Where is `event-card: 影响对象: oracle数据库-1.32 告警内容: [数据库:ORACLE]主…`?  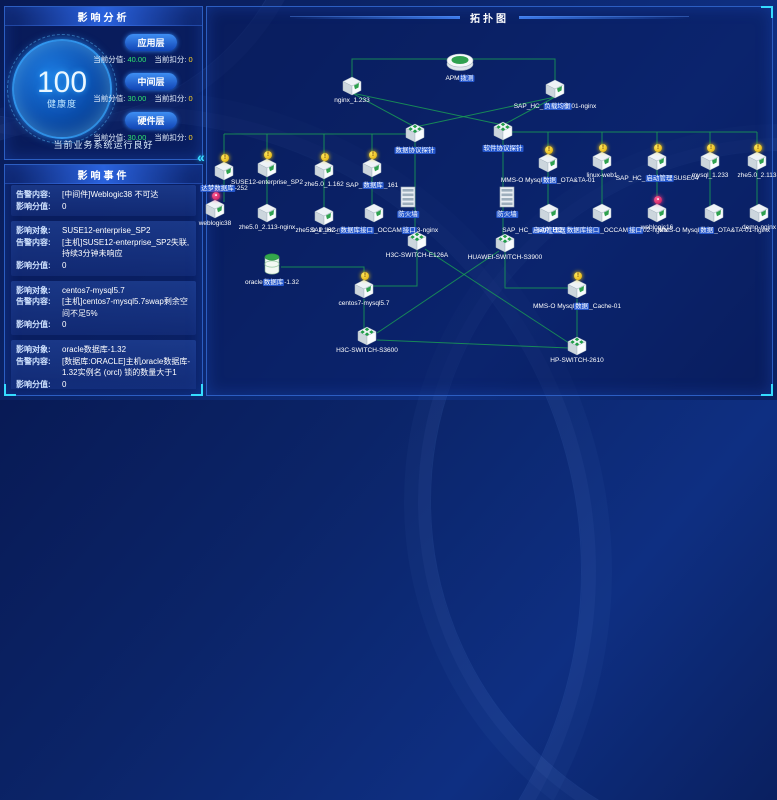 event-card: 影响对象: oracle数据库-1.32 告警内容: [数据库:ORACLE]主… is located at coordinates (103, 364).